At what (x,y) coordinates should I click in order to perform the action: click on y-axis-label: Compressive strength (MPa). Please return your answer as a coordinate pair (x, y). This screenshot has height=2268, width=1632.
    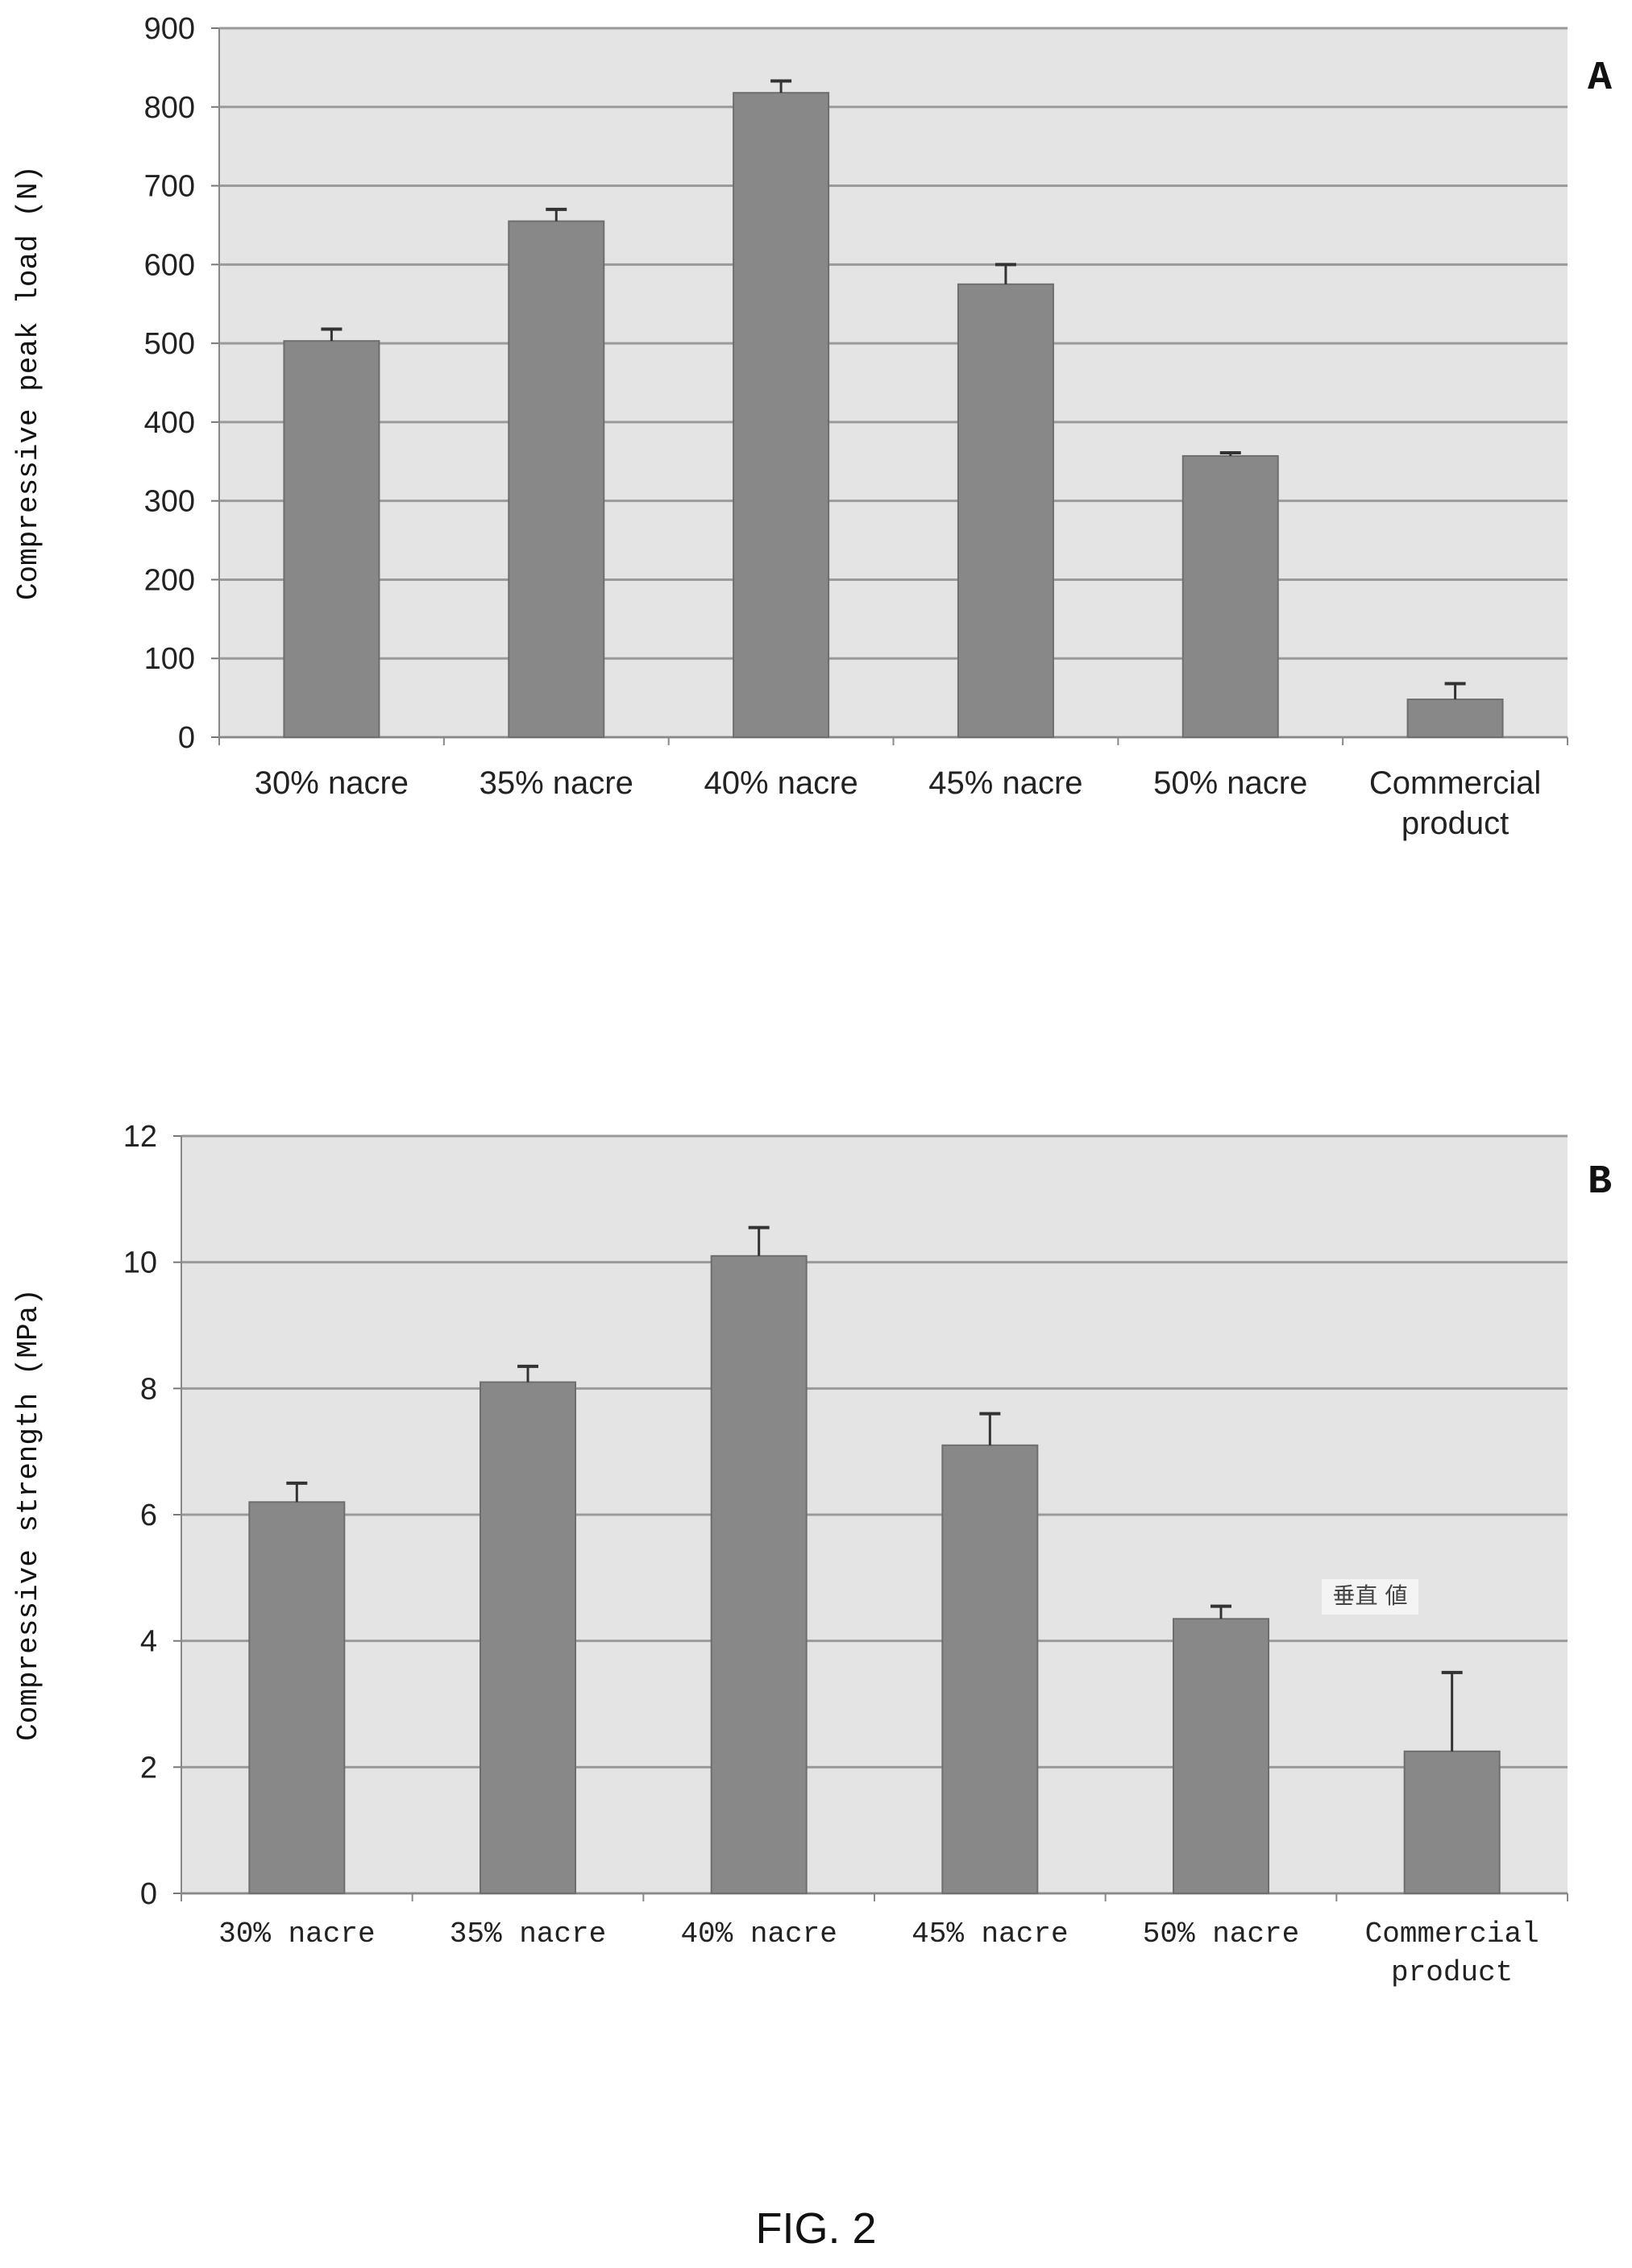
    Looking at the image, I should click on (28, 1514).